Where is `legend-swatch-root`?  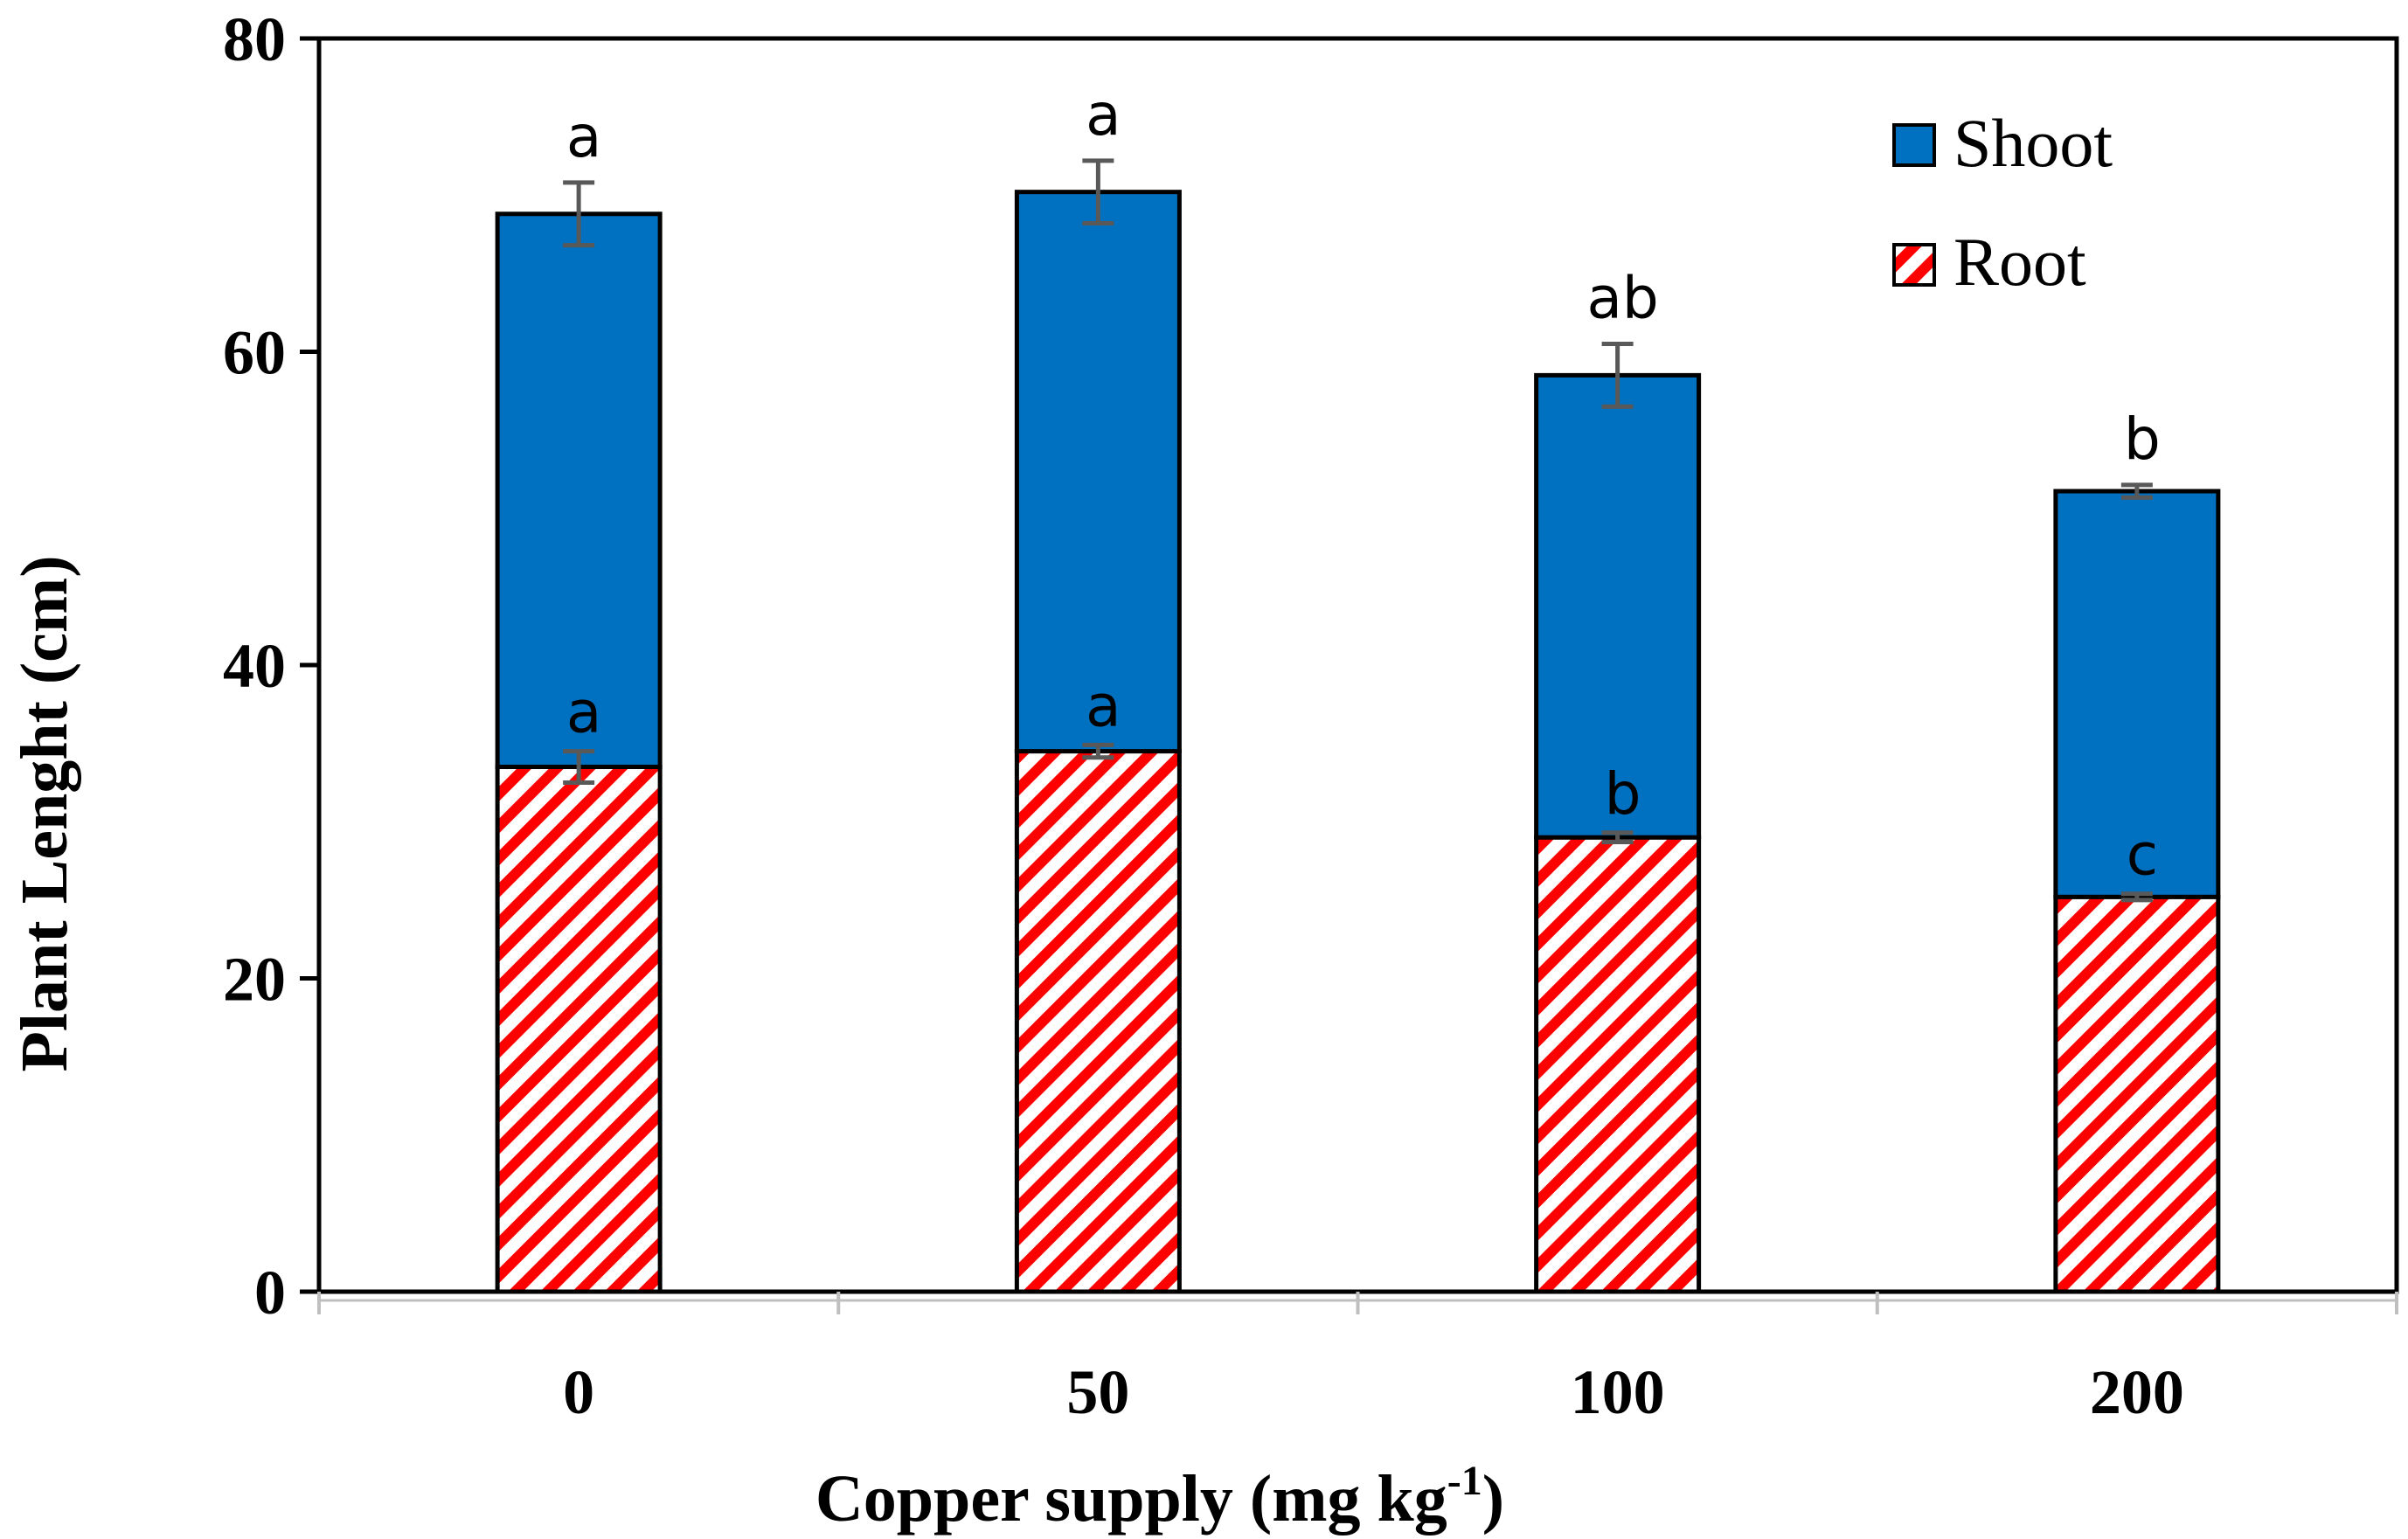 legend-swatch-root is located at coordinates (1914, 265).